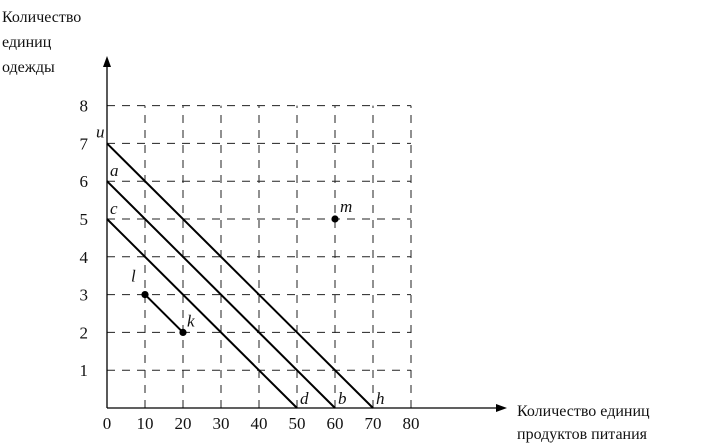 Image resolution: width=710 pixels, height=444 pixels. I want to click on x-tick-label: 20, so click(183, 423).